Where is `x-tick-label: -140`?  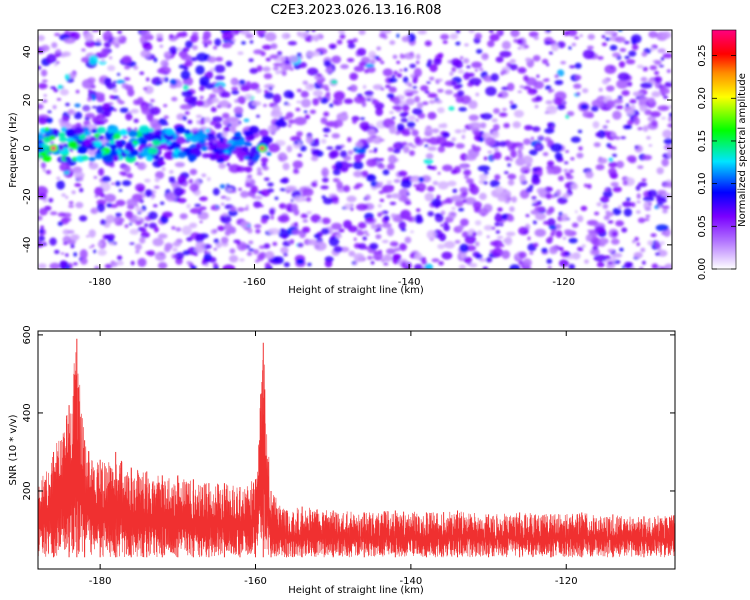
x-tick-label: -140 is located at coordinates (409, 282).